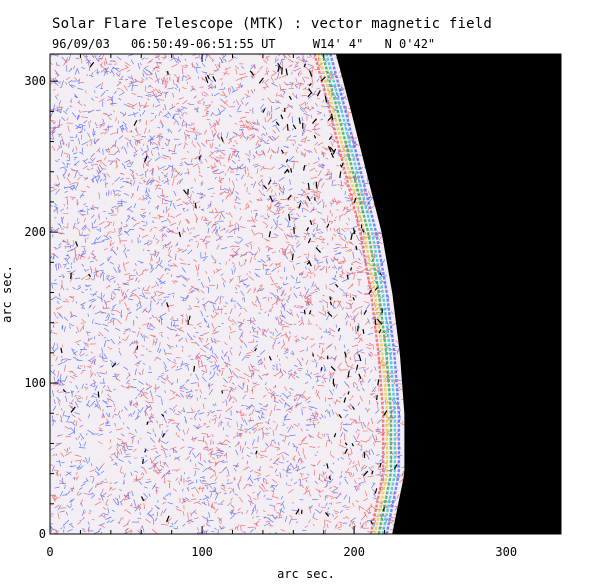 The height and width of the screenshot is (585, 612). What do you see at coordinates (81, 44) in the screenshot?
I see `observation-date: 96/09/03` at bounding box center [81, 44].